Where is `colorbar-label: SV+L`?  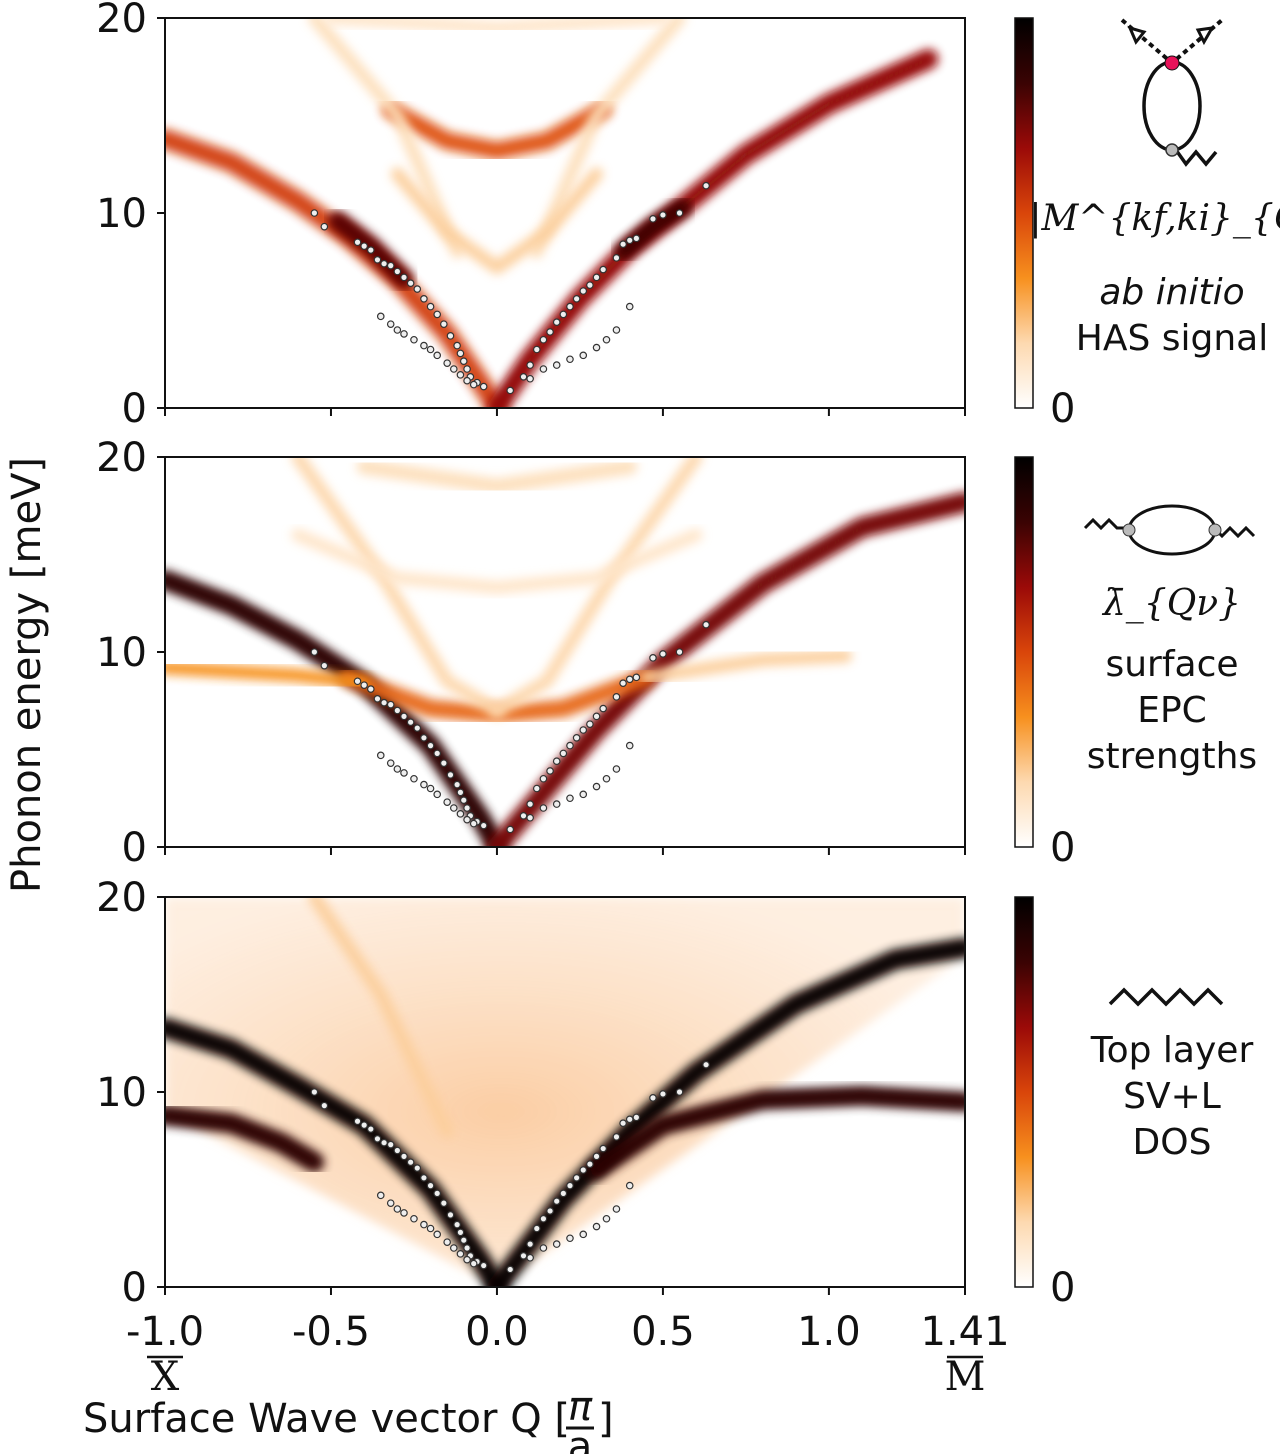
colorbar-label: SV+L is located at coordinates (1172, 1096).